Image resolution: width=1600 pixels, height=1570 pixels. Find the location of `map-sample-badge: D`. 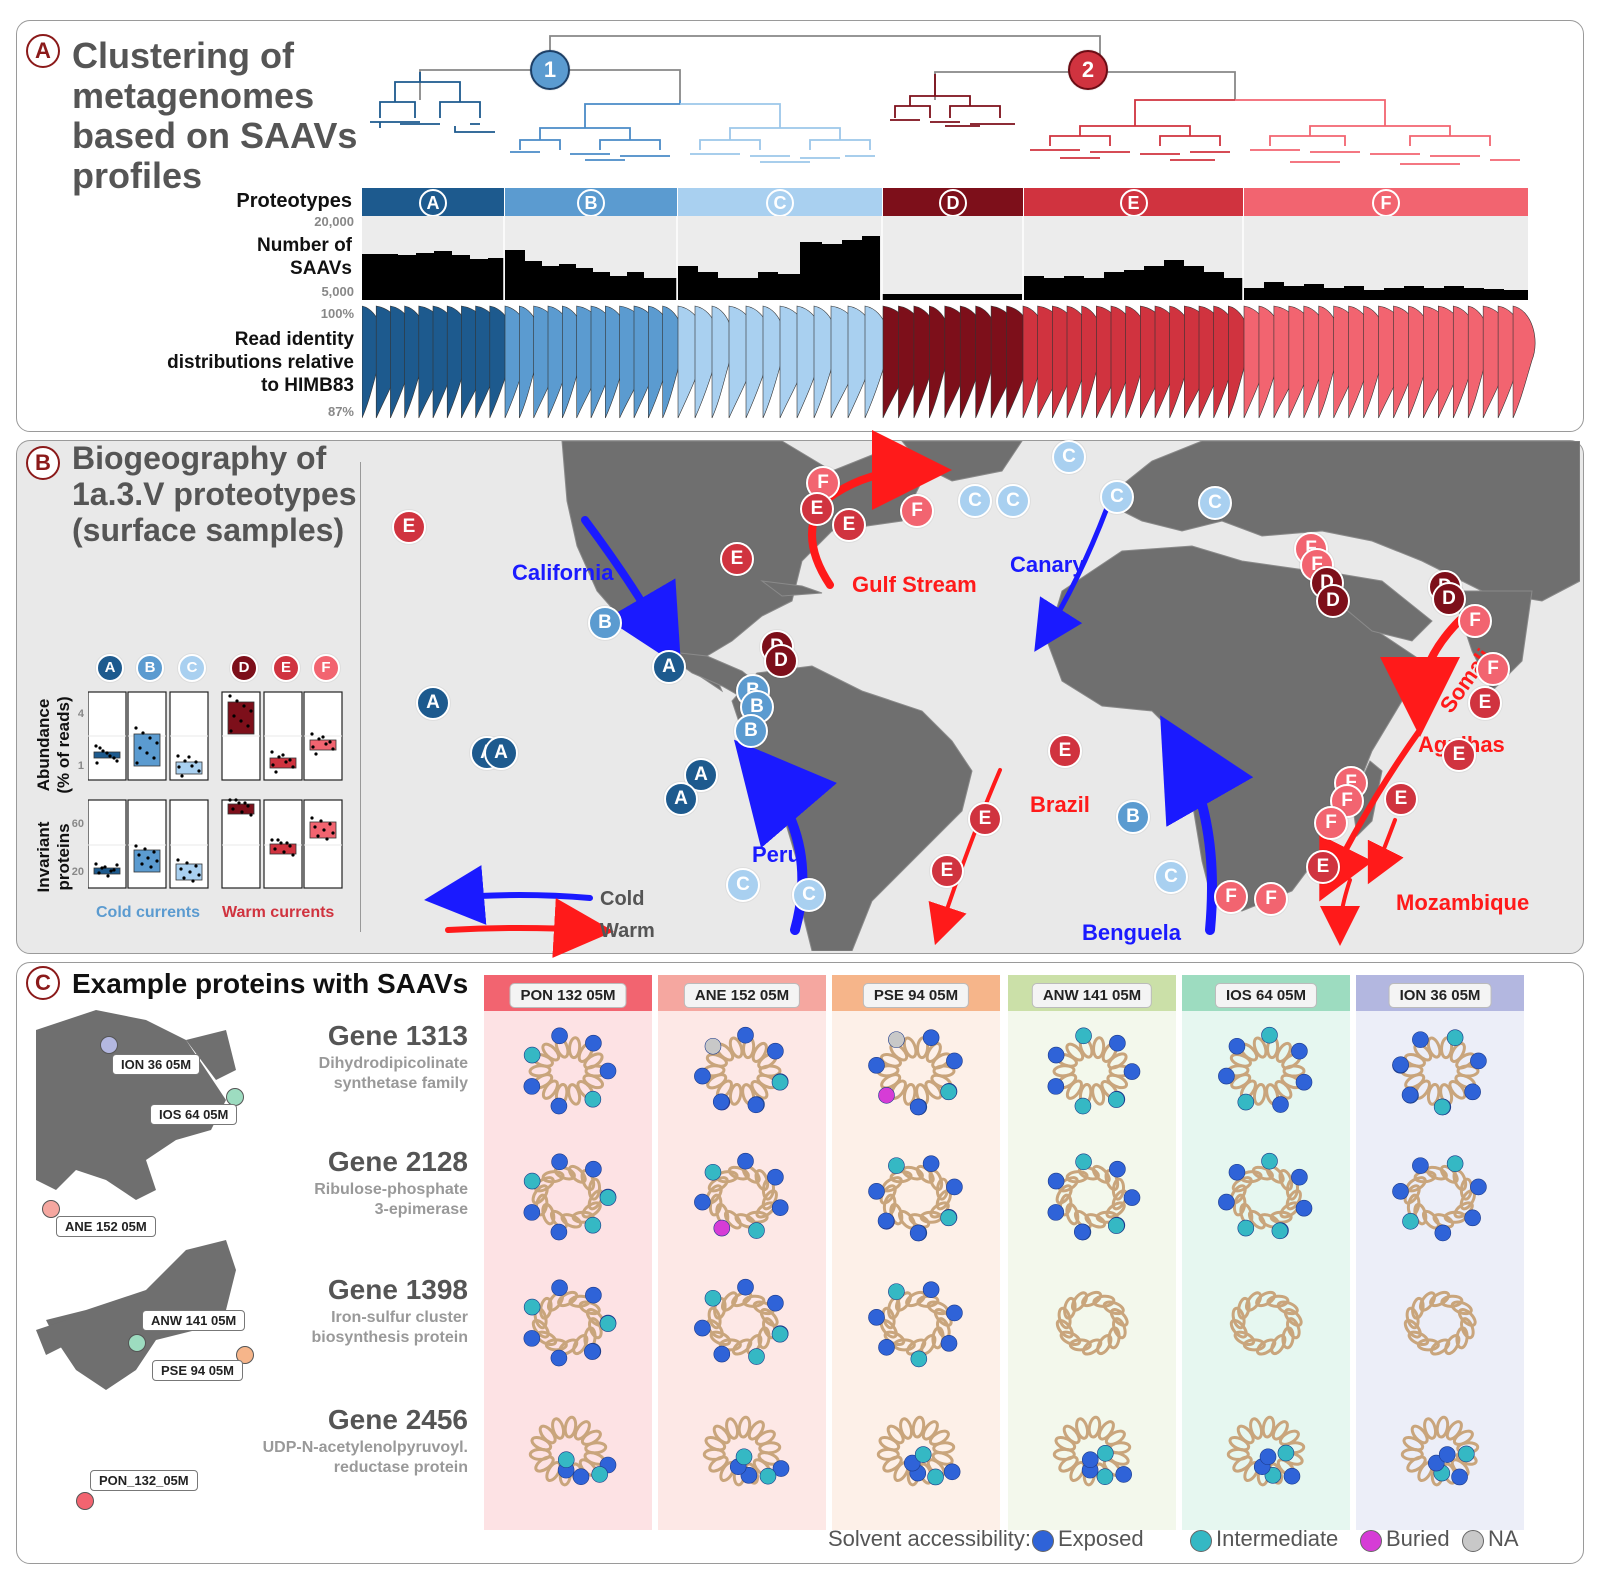

map-sample-badge: D is located at coordinates (781, 661).